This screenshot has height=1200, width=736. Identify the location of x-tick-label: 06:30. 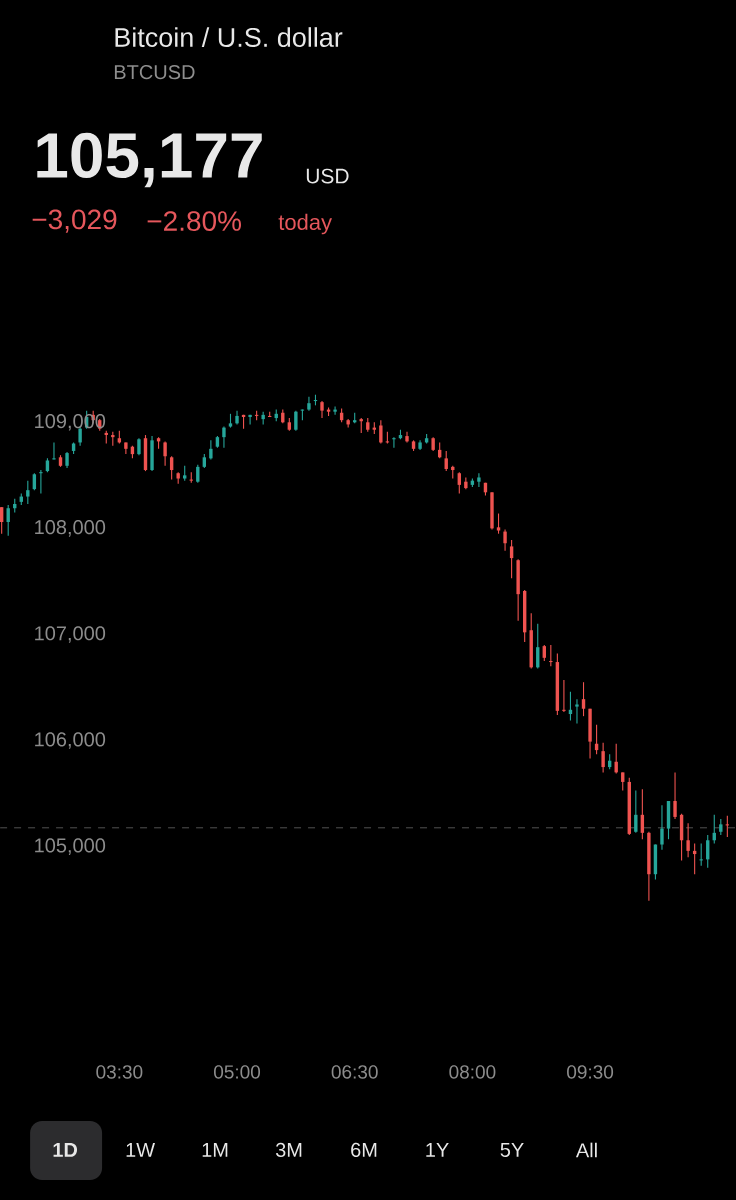
(354, 1072).